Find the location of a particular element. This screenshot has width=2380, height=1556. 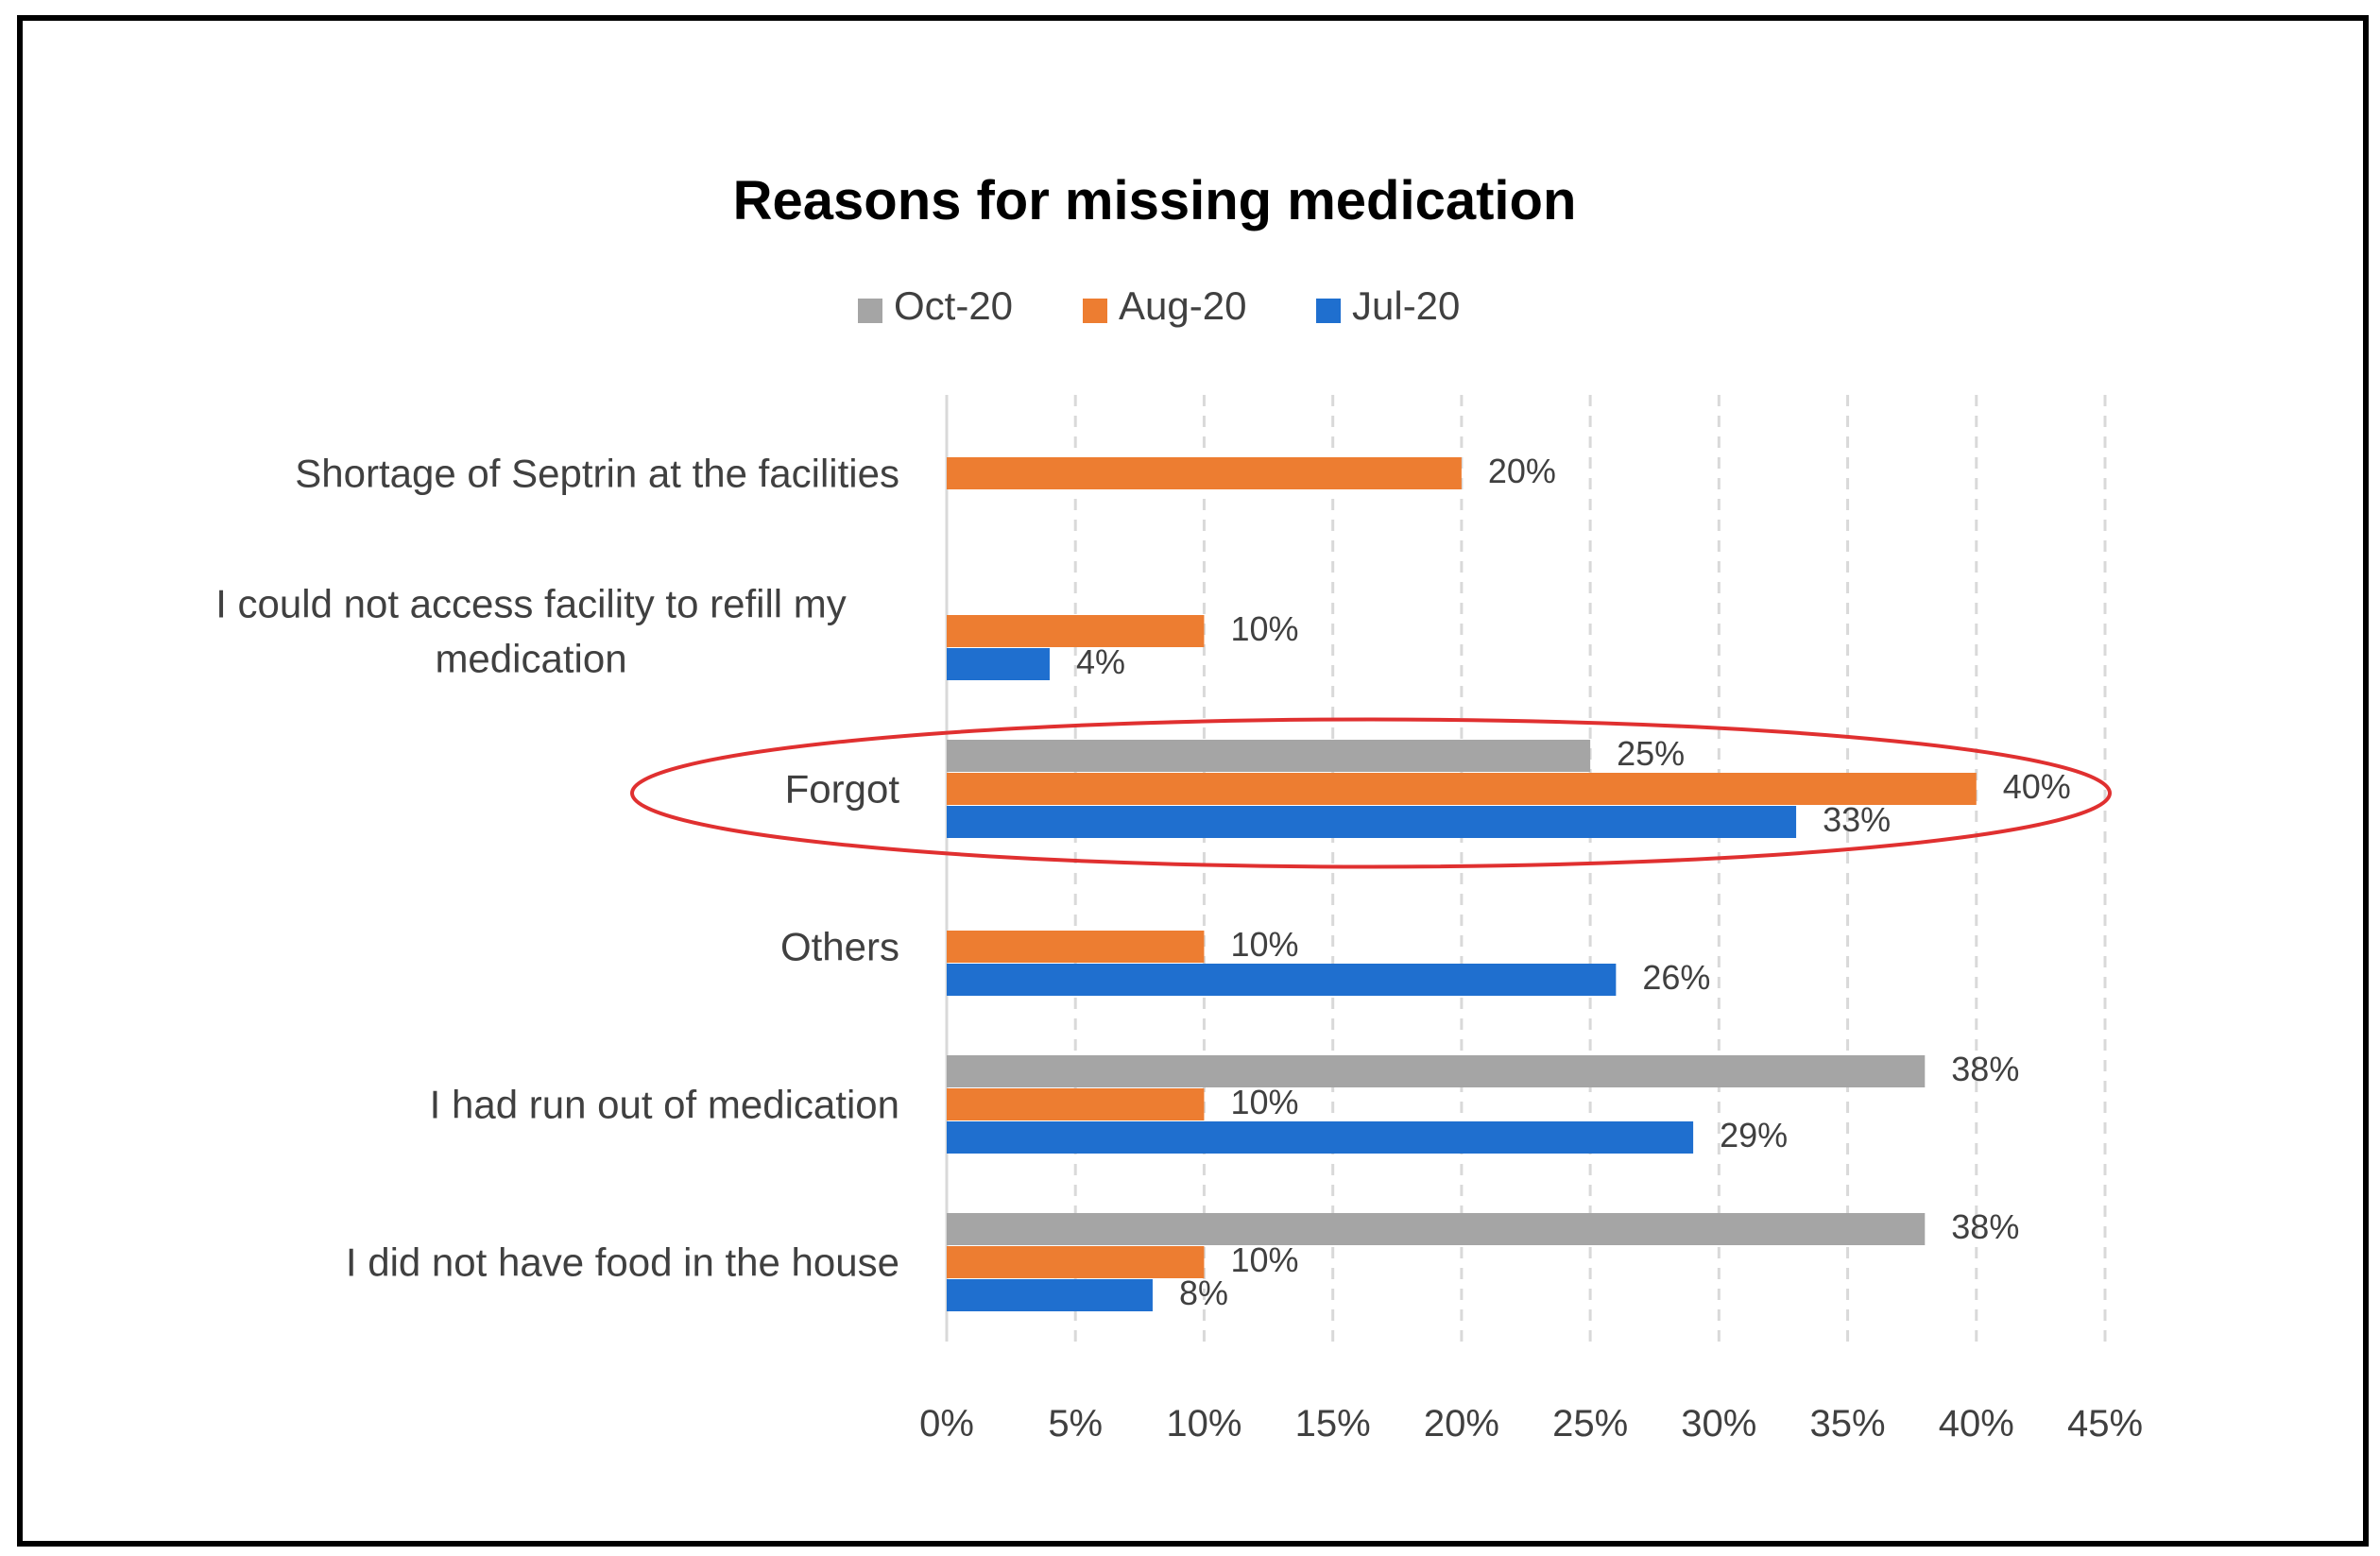

category-label-line: Shortage of Septrin at the facilities is located at coordinates (597, 474).